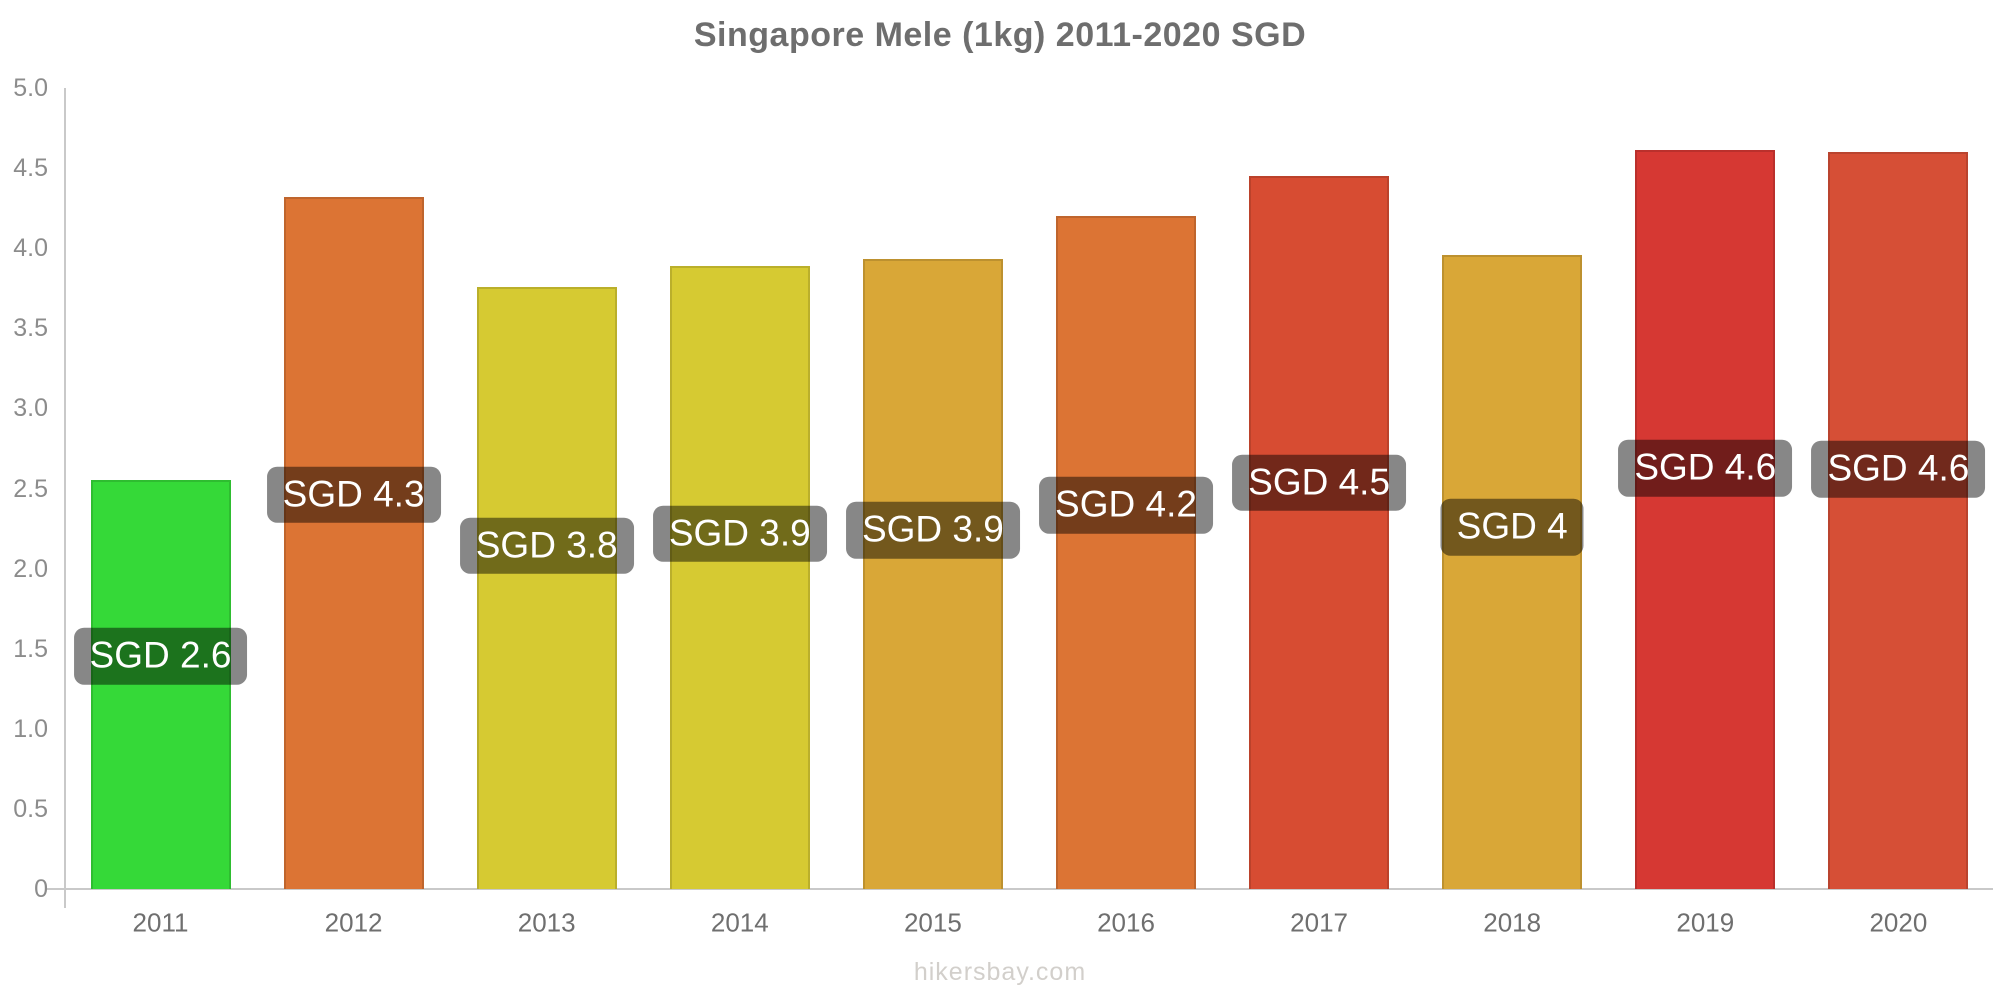 This screenshot has height=1000, width=2000. I want to click on y-tick-label: 2.0, so click(30, 568).